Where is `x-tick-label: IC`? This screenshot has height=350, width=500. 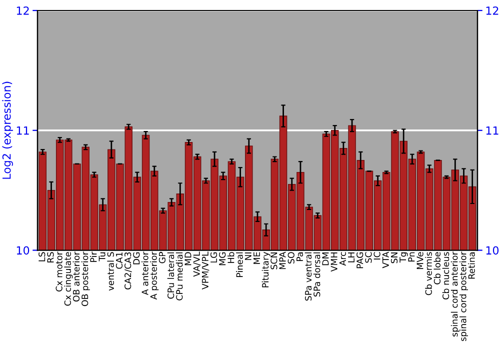
x-tick-label: IC is located at coordinates (377, 256).